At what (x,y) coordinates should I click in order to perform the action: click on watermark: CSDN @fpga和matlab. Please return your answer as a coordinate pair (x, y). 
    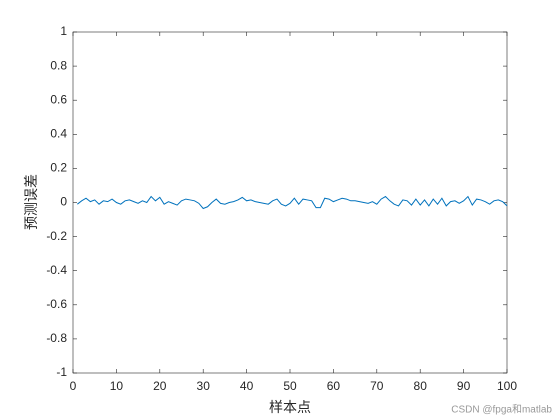
    Looking at the image, I should click on (501, 410).